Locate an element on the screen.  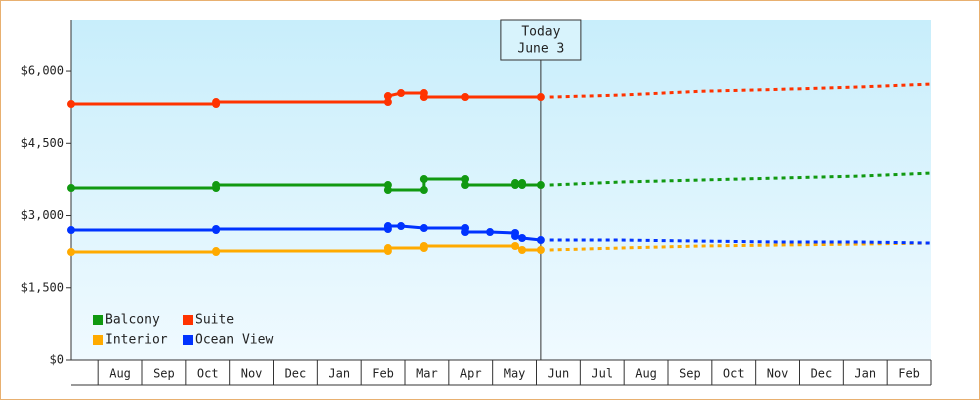
today-box is located at coordinates (541, 40).